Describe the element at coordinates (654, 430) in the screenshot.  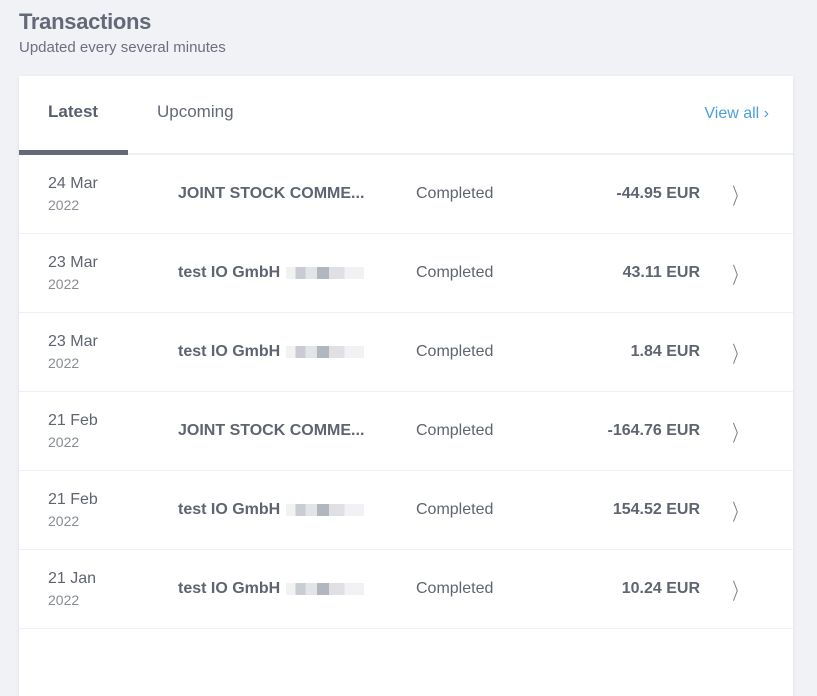
I see `transaction-amount: -164.76 EUR` at that location.